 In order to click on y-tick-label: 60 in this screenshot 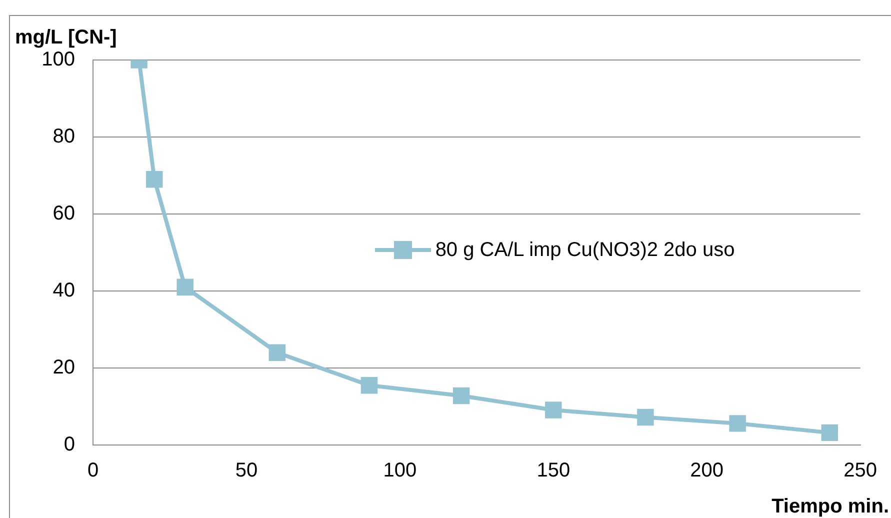, I will do `click(63, 213)`.